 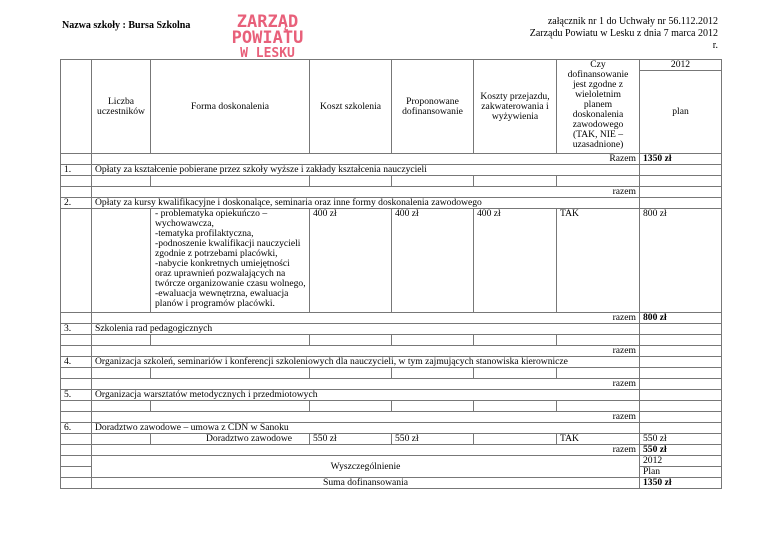 What do you see at coordinates (76, 362) in the screenshot?
I see `section-number: 4.` at bounding box center [76, 362].